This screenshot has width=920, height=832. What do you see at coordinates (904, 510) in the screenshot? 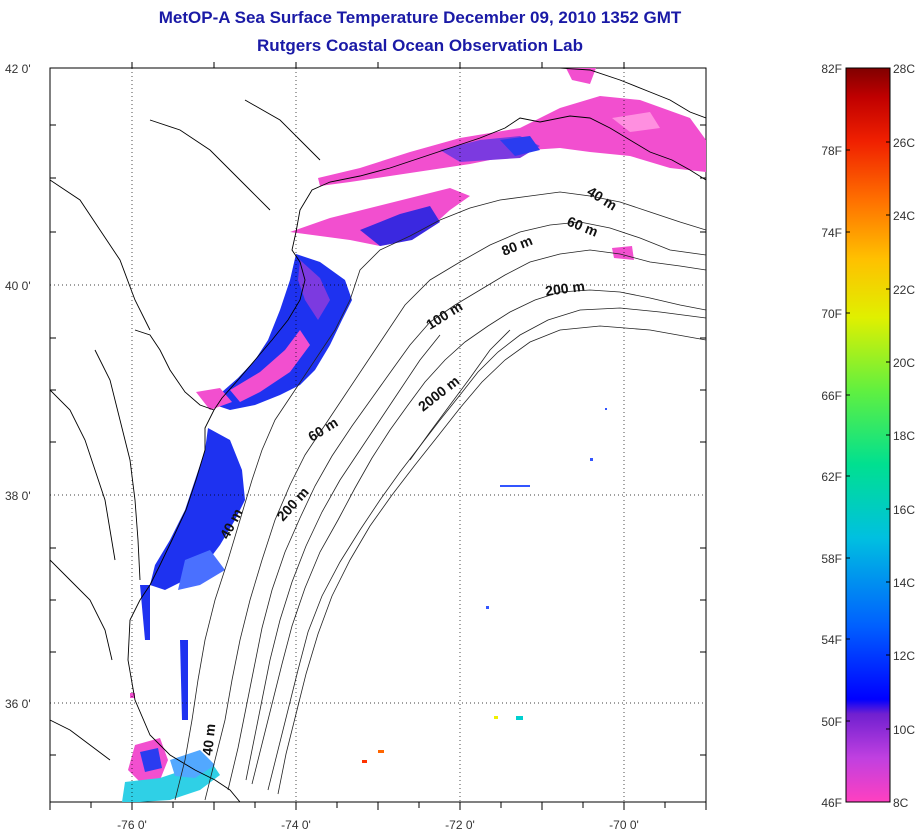
I see `colorbar-c-16: 16C` at bounding box center [904, 510].